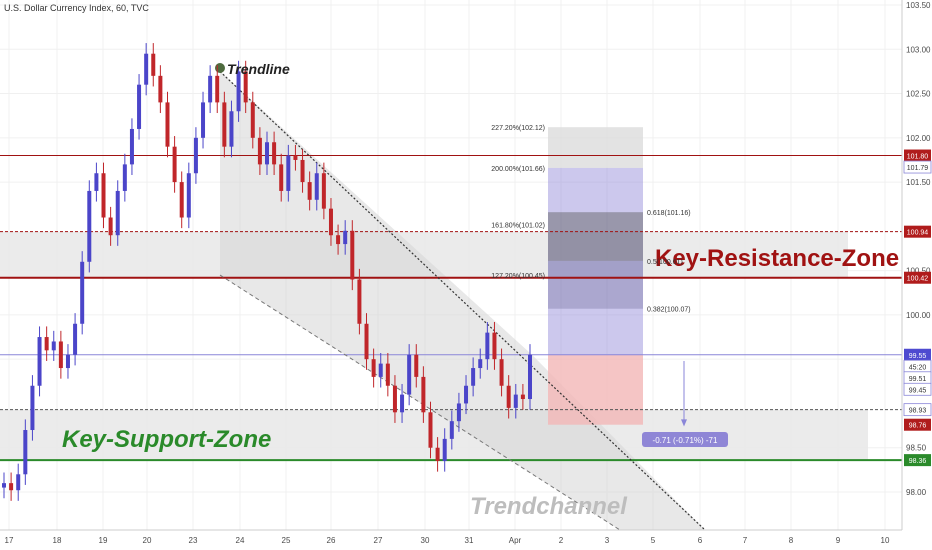  I want to click on time-tick: 7, so click(745, 540).